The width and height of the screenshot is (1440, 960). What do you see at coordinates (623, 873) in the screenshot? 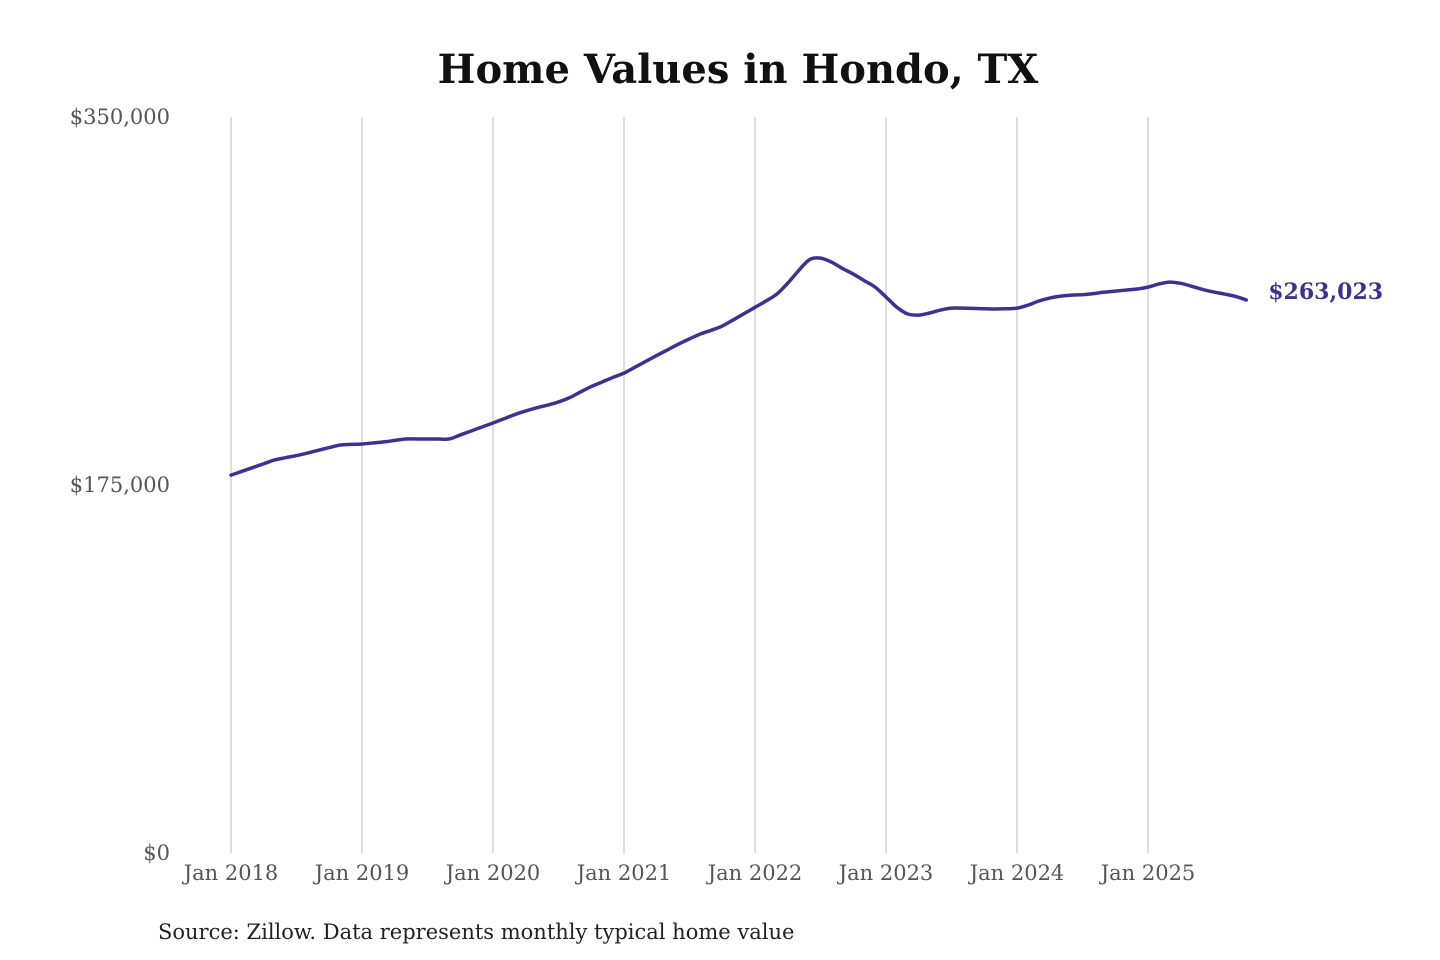
I see `x-tick-label: Jan 2021` at bounding box center [623, 873].